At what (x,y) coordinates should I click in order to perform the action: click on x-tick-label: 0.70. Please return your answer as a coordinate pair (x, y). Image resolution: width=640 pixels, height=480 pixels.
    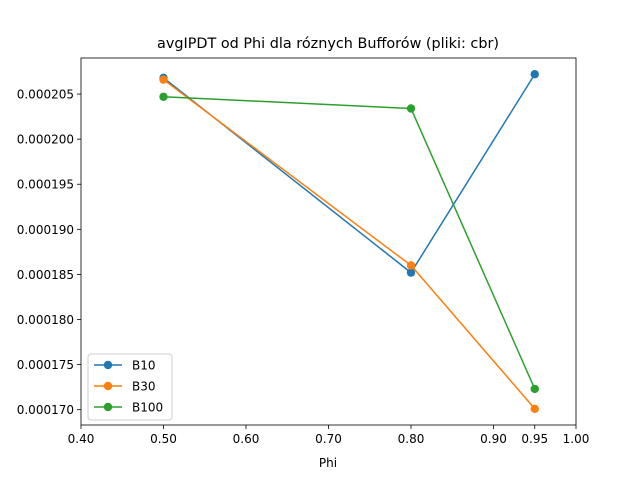
    Looking at the image, I should click on (328, 439).